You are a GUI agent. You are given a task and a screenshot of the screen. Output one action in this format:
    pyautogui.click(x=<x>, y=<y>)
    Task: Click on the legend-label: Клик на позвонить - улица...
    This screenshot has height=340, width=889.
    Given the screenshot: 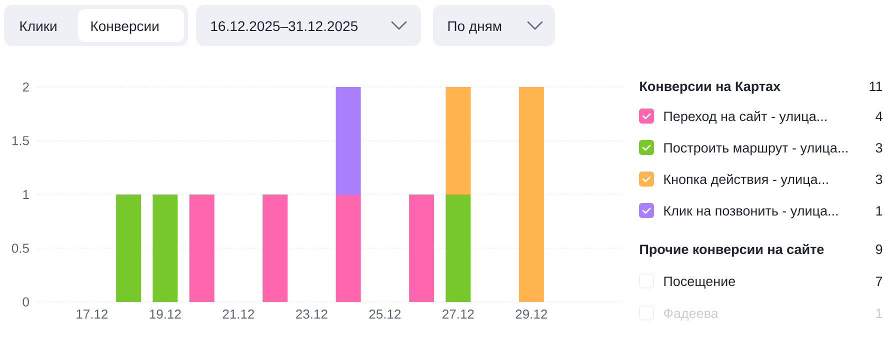 What is the action you would take?
    pyautogui.click(x=751, y=212)
    